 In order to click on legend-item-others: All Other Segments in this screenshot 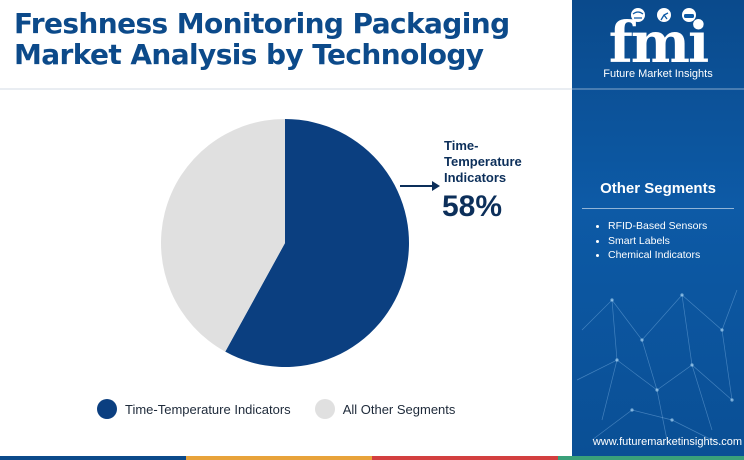, I will do `click(385, 409)`.